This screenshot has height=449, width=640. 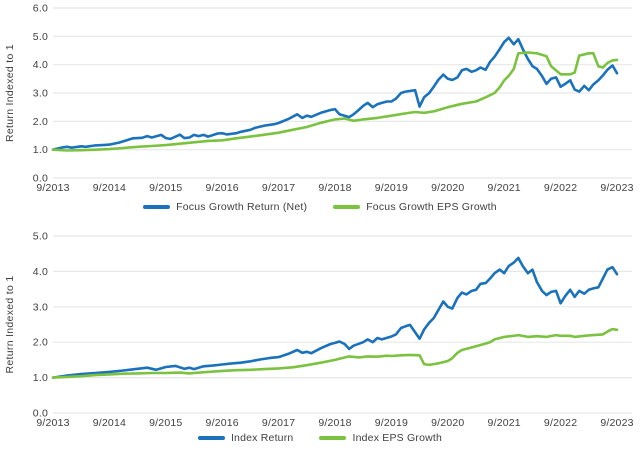 I want to click on legend-item: Index EPS Growth, so click(x=380, y=438).